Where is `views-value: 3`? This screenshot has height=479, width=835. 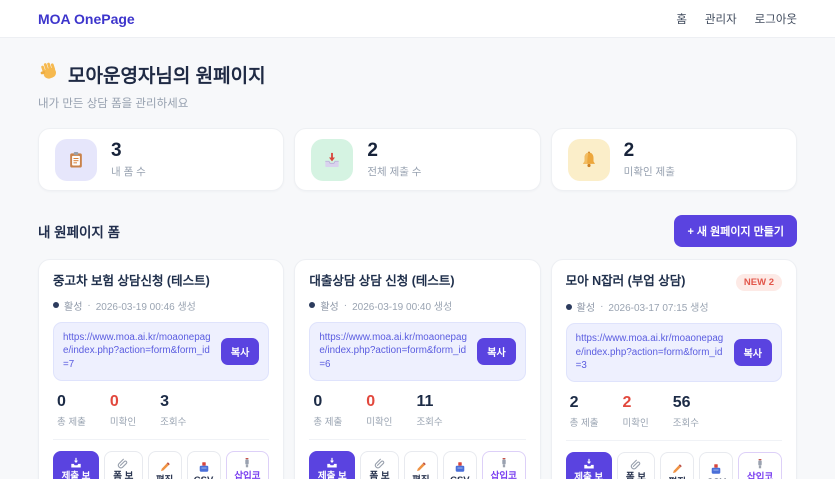
views-value: 3 is located at coordinates (165, 401).